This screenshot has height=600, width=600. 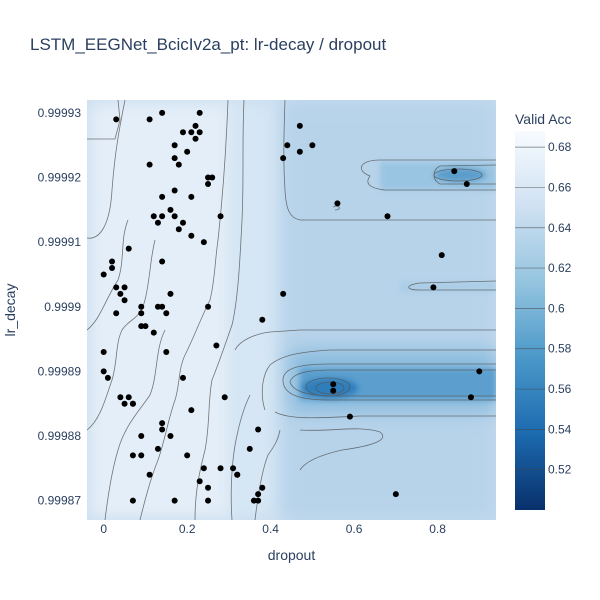 What do you see at coordinates (560, 389) in the screenshot?
I see `colorbar-tick-label: 0.56` at bounding box center [560, 389].